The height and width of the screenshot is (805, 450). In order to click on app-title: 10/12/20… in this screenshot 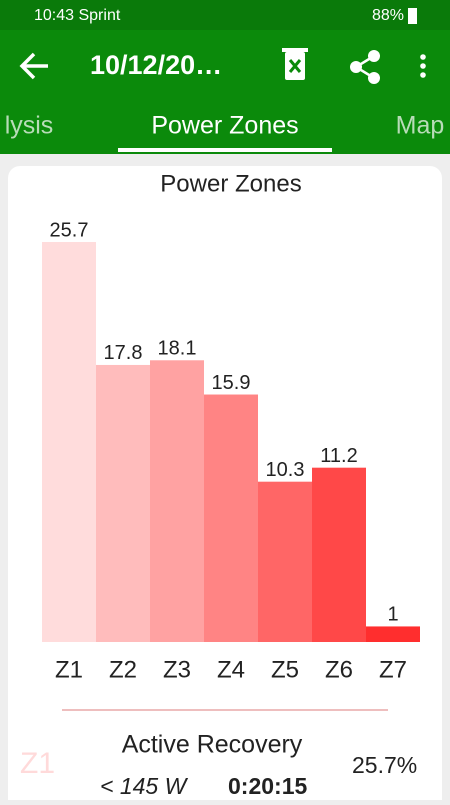, I will do `click(156, 65)`.